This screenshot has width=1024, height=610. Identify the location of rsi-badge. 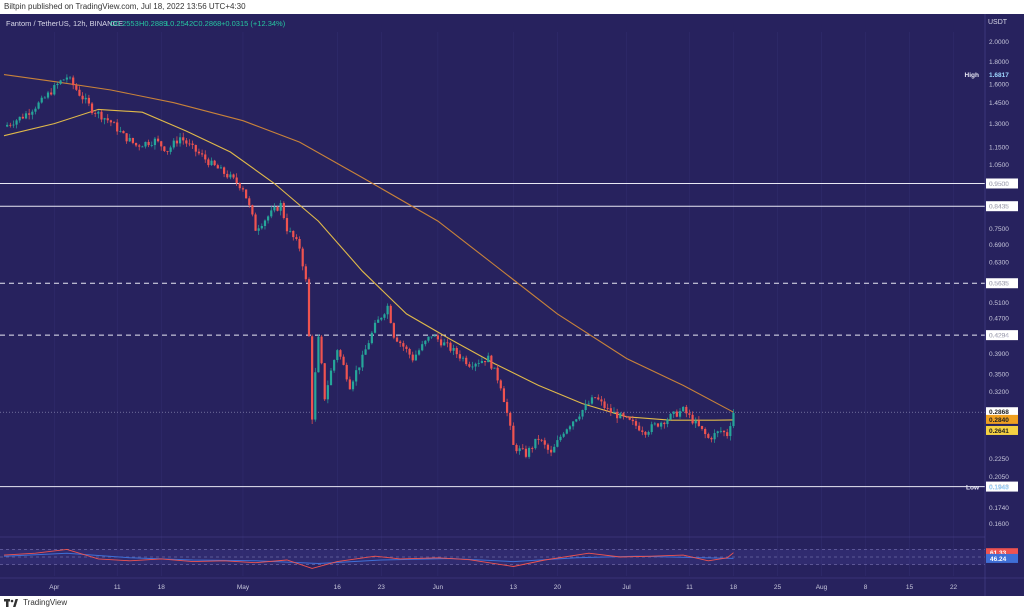
(1002, 553).